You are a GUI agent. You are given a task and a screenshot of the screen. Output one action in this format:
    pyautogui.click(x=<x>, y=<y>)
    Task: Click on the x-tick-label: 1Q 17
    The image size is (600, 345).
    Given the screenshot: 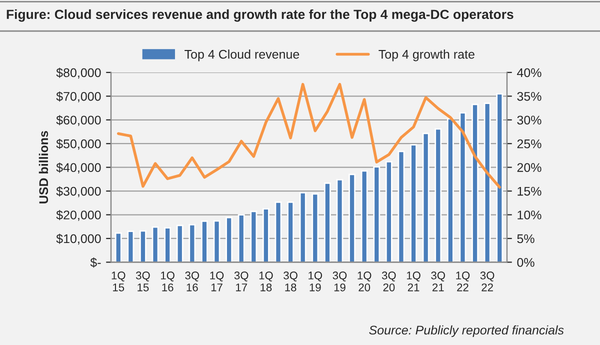 What is the action you would take?
    pyautogui.click(x=217, y=282)
    